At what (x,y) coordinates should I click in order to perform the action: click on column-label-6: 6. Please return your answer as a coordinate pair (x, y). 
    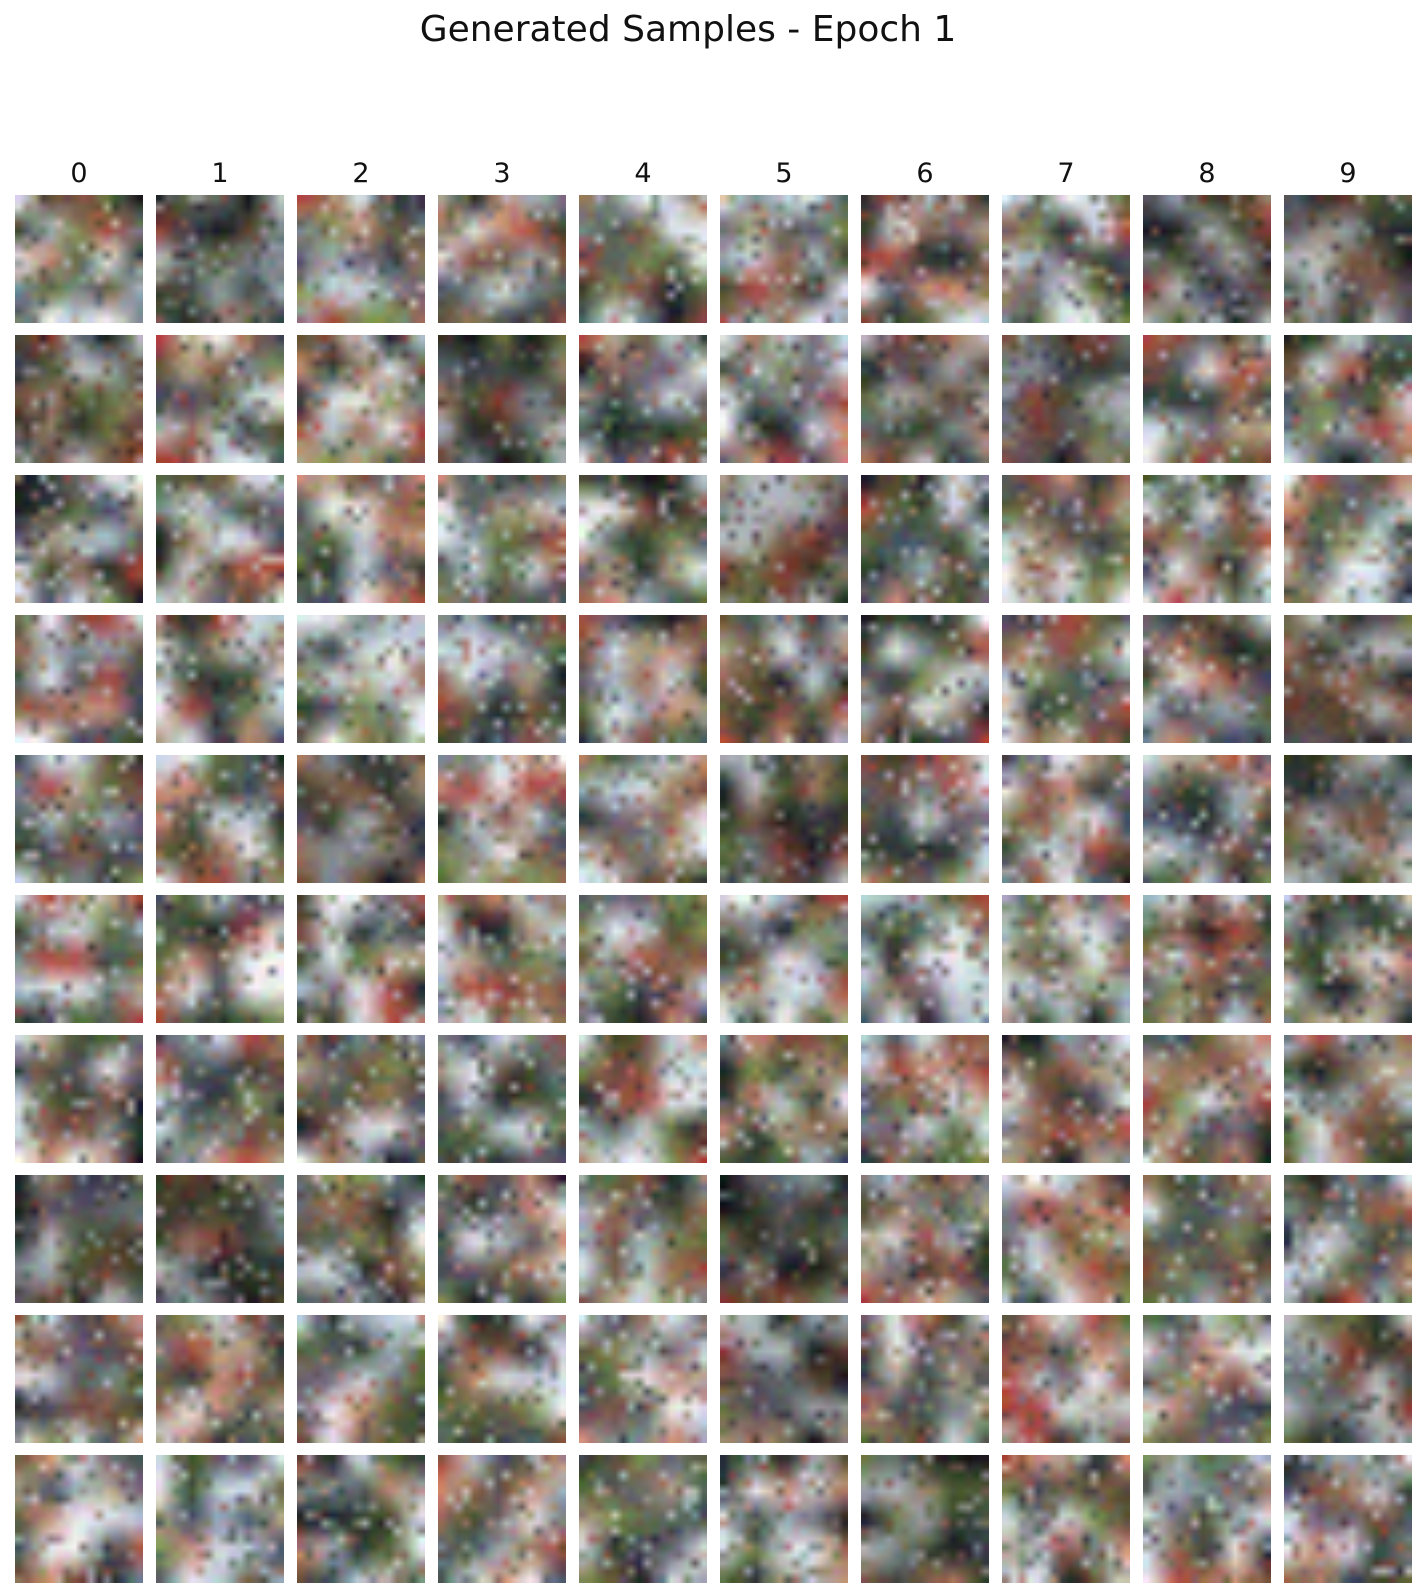
    Looking at the image, I should click on (925, 173).